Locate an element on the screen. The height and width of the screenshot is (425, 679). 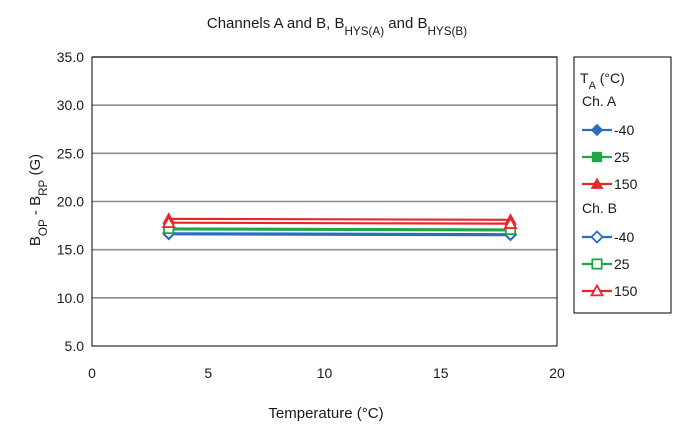
y-tick-label: 35.0 is located at coordinates (70, 57).